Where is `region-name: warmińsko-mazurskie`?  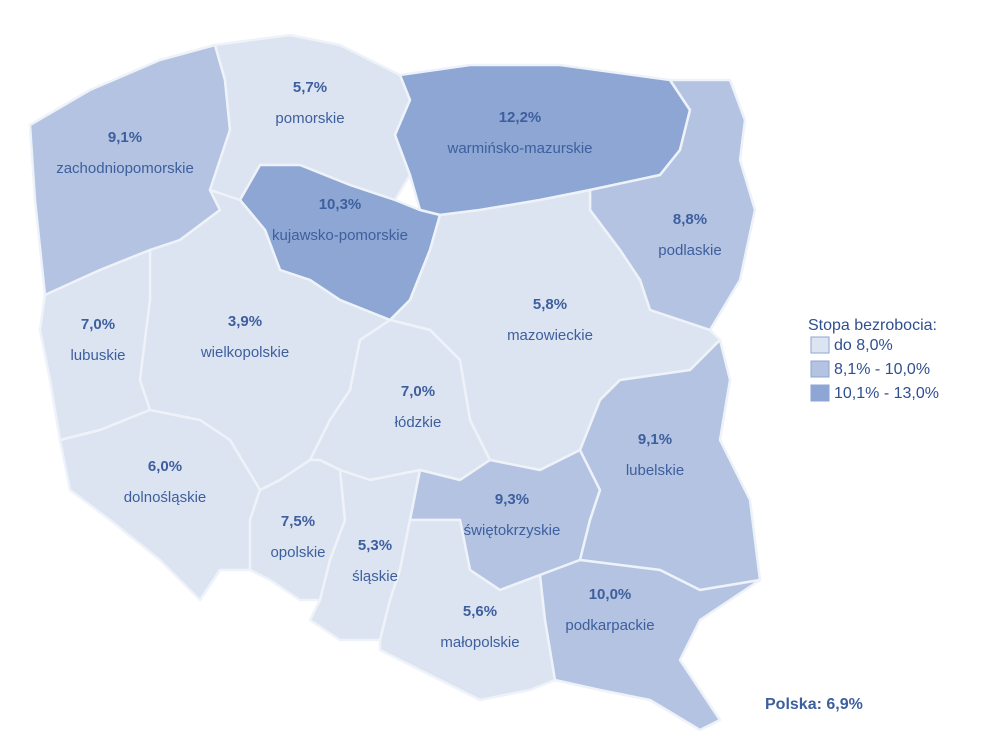
region-name: warmińsko-mazurskie is located at coordinates (519, 148).